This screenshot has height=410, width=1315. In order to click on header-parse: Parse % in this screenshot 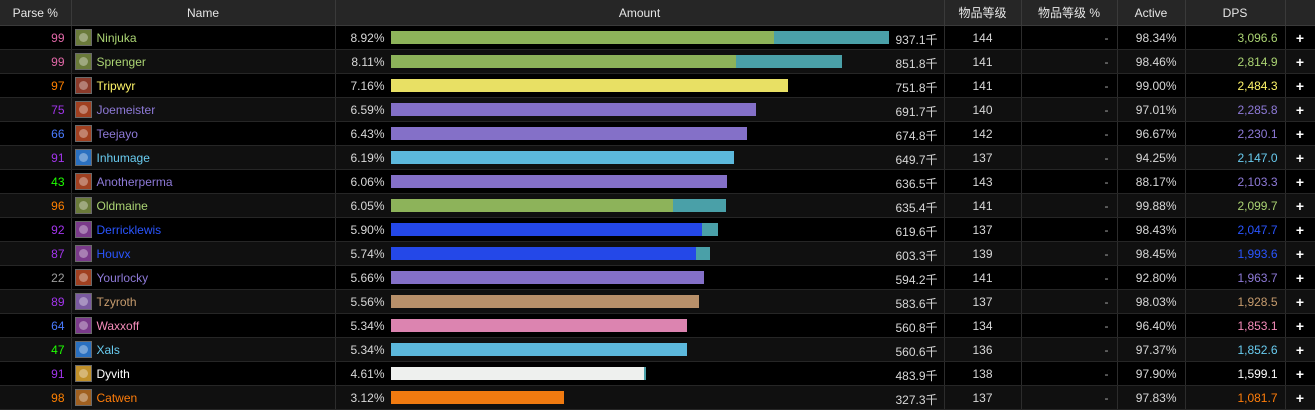, I will do `click(36, 13)`.